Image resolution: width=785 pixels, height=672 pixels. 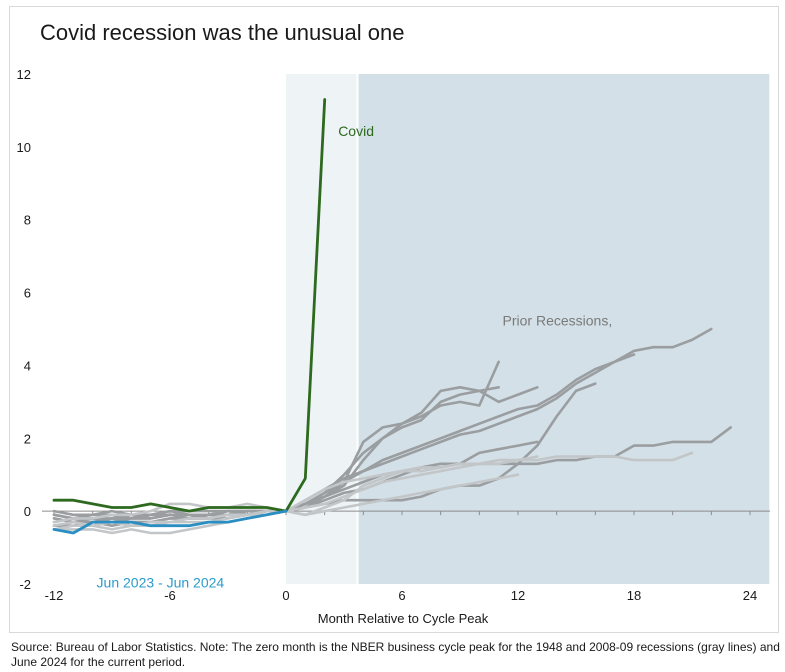 What do you see at coordinates (54, 595) in the screenshot?
I see `x-tick-label: -12` at bounding box center [54, 595].